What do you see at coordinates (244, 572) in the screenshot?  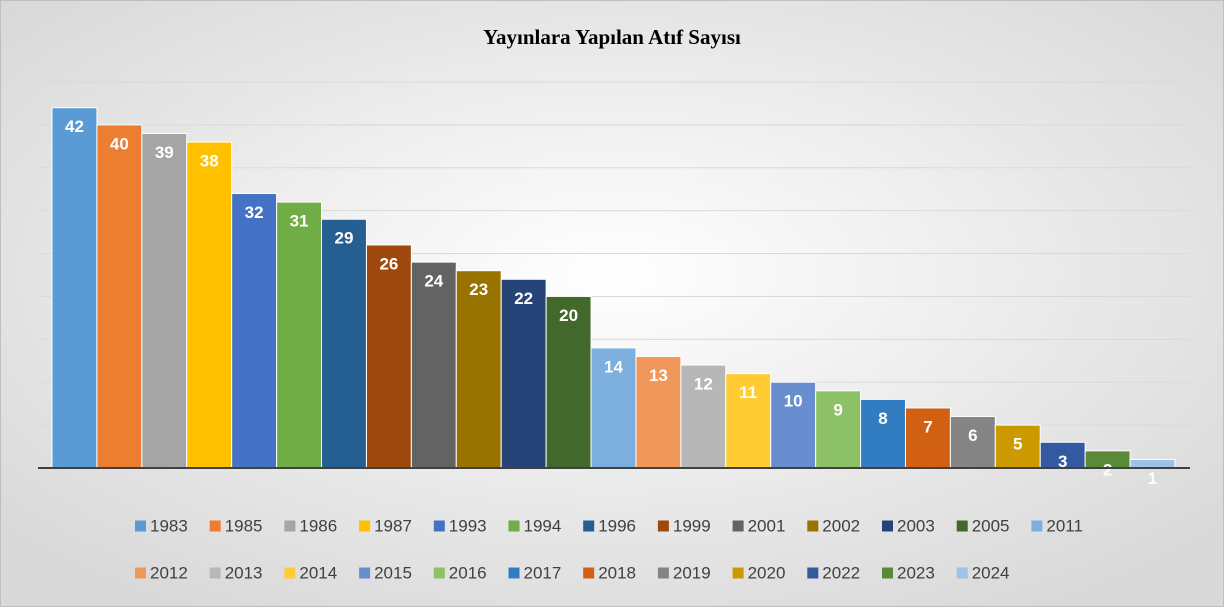 I see `legend-label: 2013` at bounding box center [244, 572].